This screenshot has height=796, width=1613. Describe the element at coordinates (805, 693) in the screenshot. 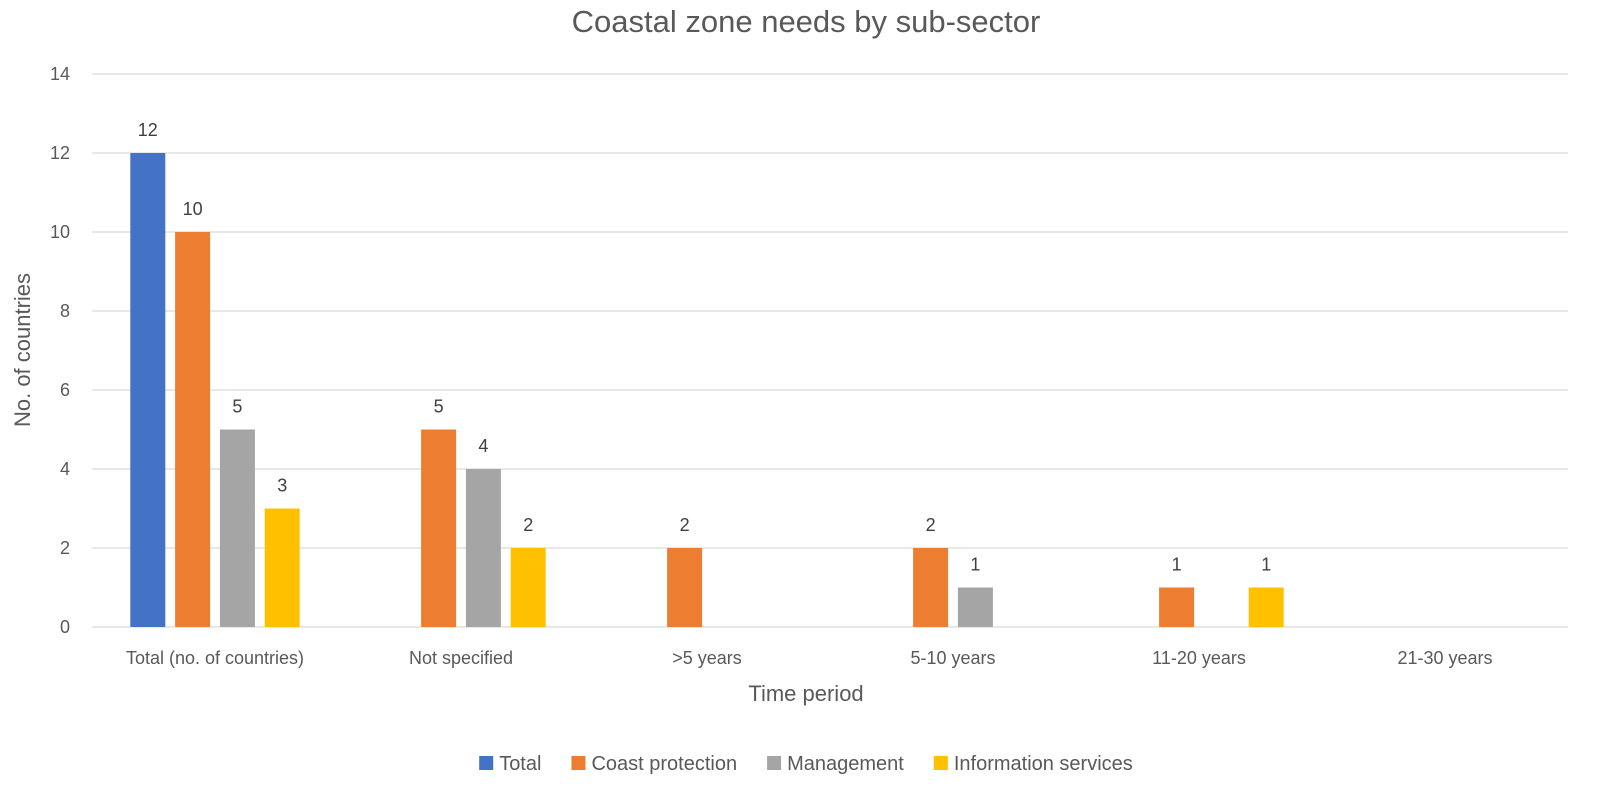

I see `x-axis-title: Time period` at that location.